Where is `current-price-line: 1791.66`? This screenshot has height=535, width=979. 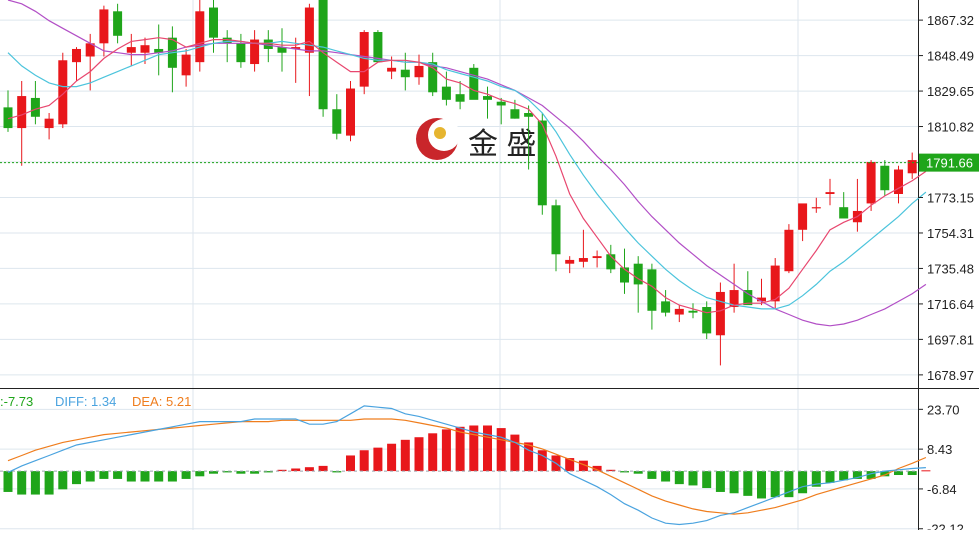
current-price-line: 1791.66 is located at coordinates (489, 162).